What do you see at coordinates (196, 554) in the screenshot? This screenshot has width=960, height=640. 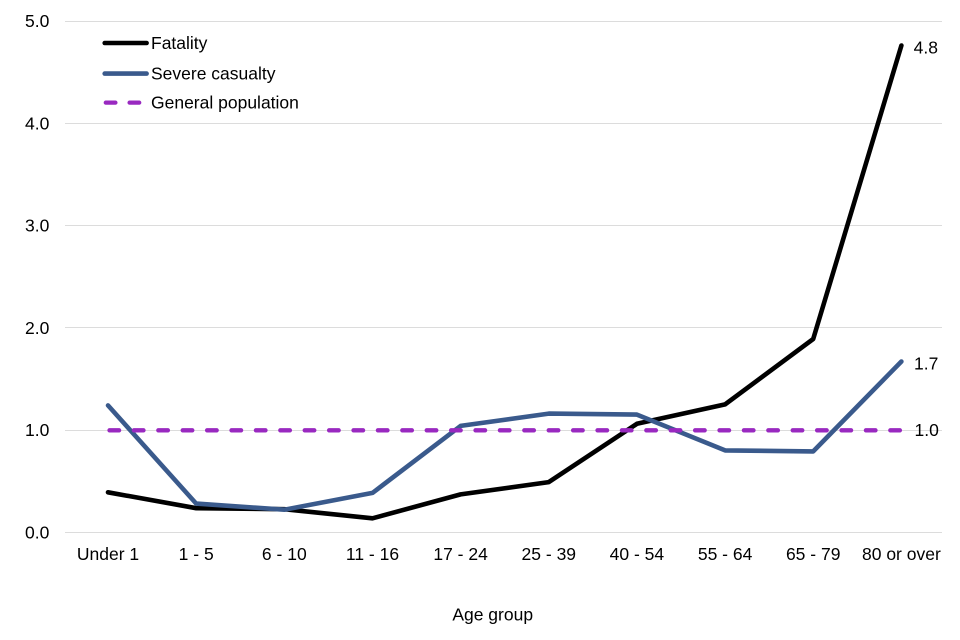 I see `svg-text: 1 - 5` at bounding box center [196, 554].